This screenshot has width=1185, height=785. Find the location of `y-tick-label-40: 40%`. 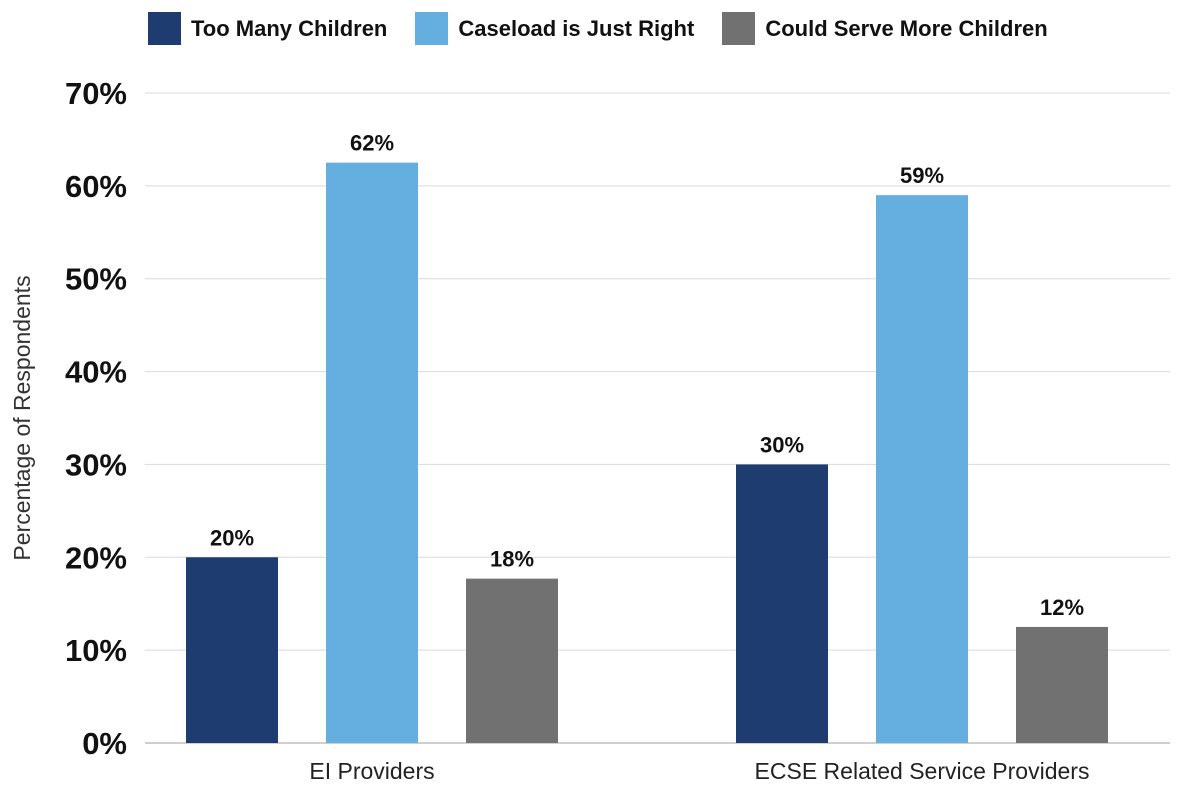

y-tick-label-40: 40% is located at coordinates (96, 372).